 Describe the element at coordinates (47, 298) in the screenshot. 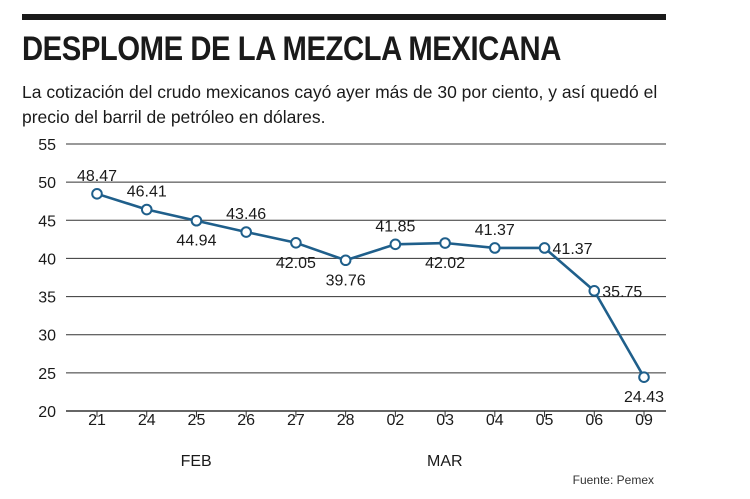

I see `y-tick-label: 35` at that location.